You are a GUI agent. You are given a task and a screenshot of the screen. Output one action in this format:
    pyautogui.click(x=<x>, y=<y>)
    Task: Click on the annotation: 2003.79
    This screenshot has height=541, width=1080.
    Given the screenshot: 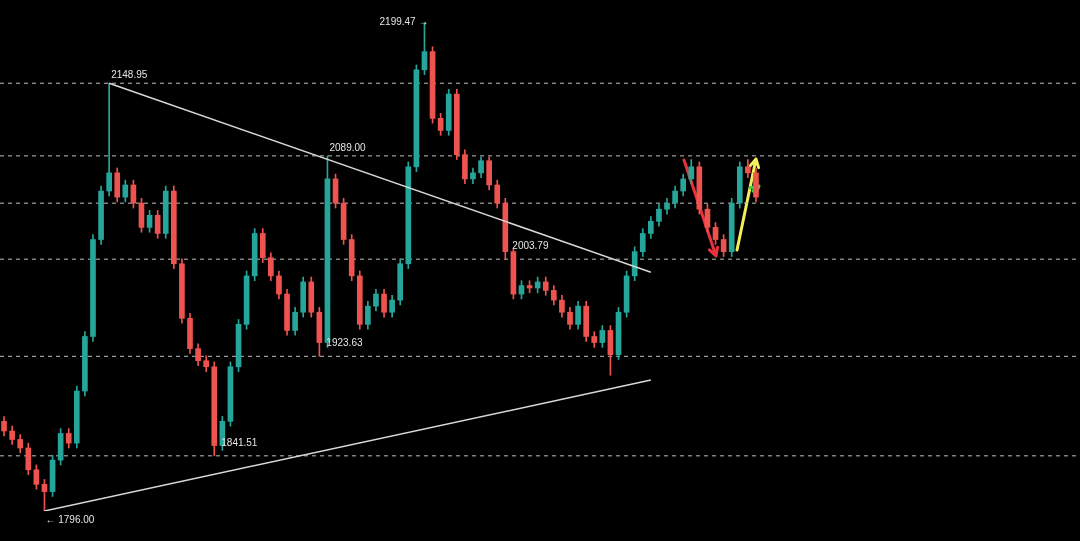 What is the action you would take?
    pyautogui.click(x=530, y=245)
    